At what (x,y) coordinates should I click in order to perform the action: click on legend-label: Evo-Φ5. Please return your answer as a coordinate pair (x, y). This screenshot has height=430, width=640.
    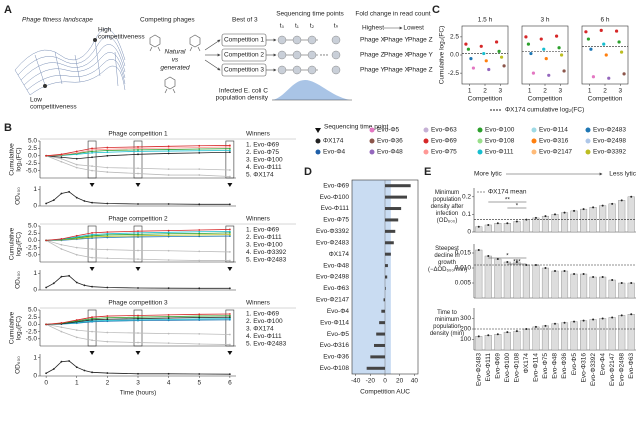
    Looking at the image, I should click on (388, 130).